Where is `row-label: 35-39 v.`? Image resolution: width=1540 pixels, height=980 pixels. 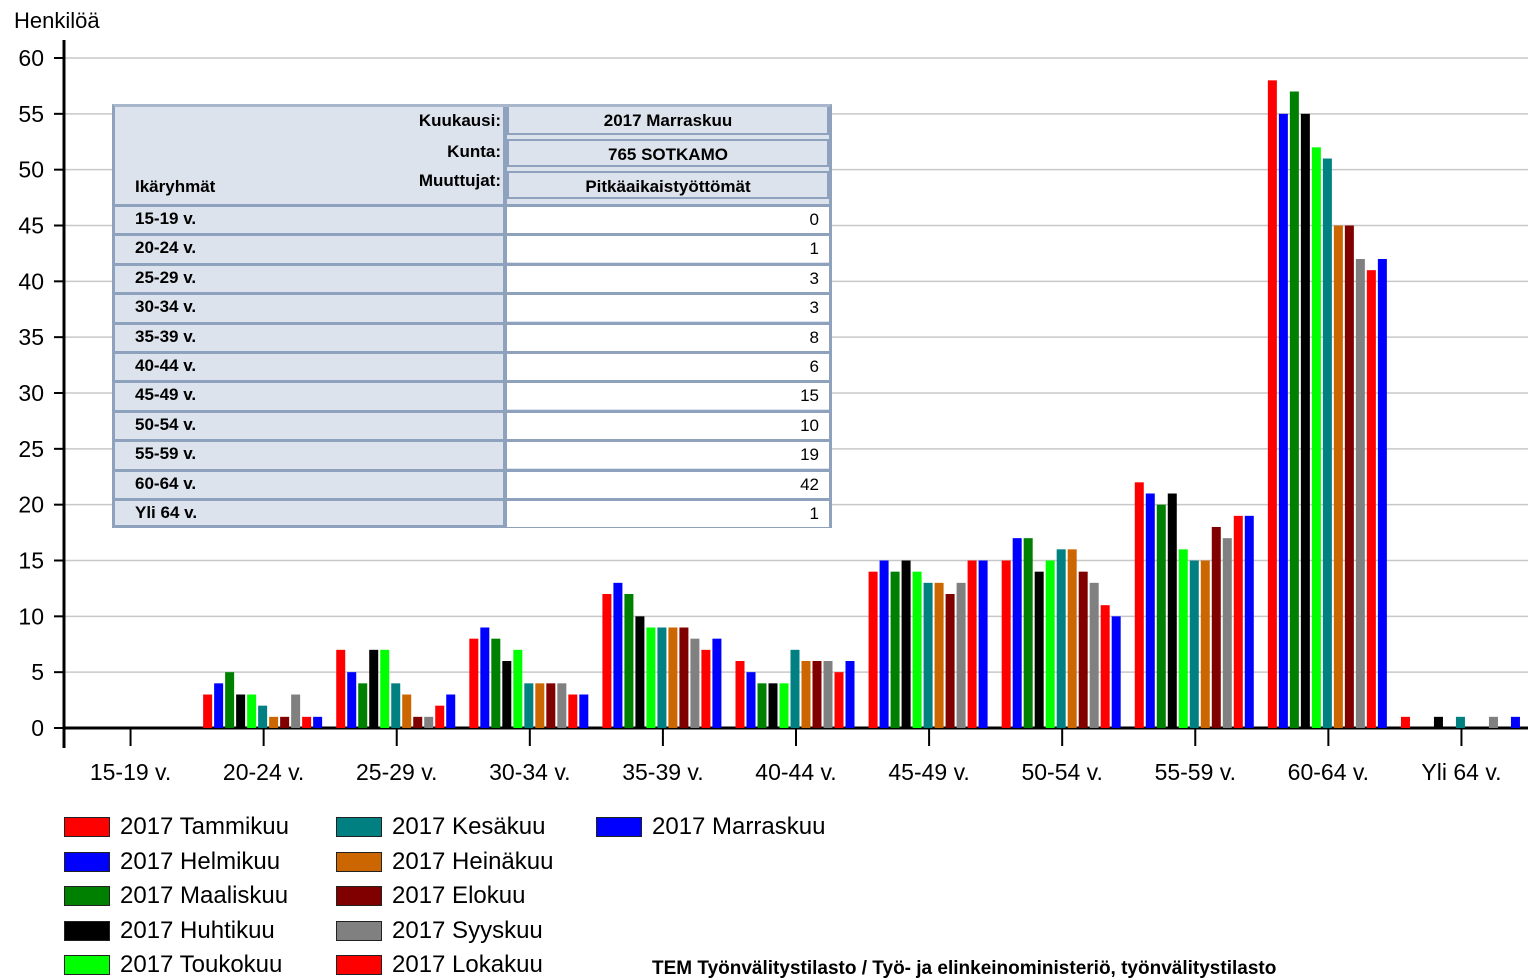
row-label: 35-39 v. is located at coordinates (166, 336).